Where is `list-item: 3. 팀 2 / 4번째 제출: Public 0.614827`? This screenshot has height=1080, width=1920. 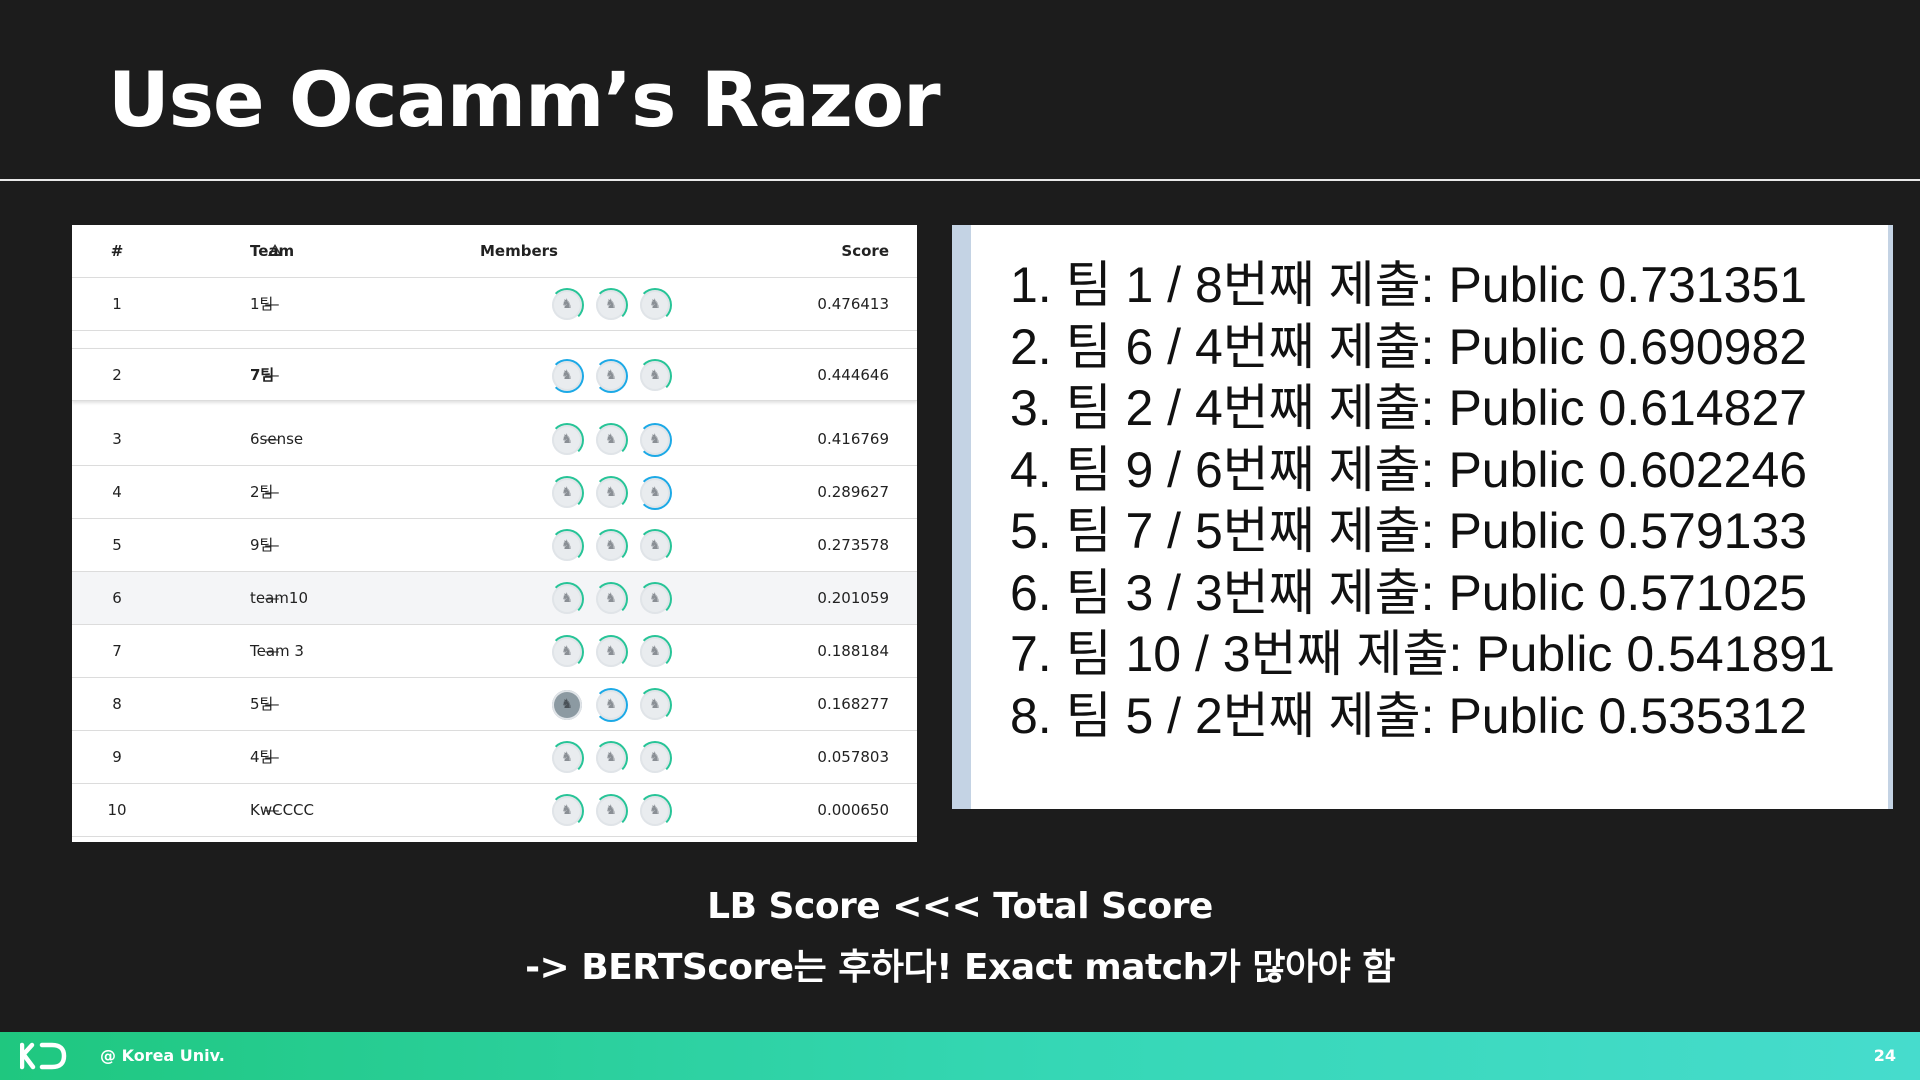
list-item: 3. 팀 2 / 4번째 제출: Public 0.614827 is located at coordinates (1409, 408).